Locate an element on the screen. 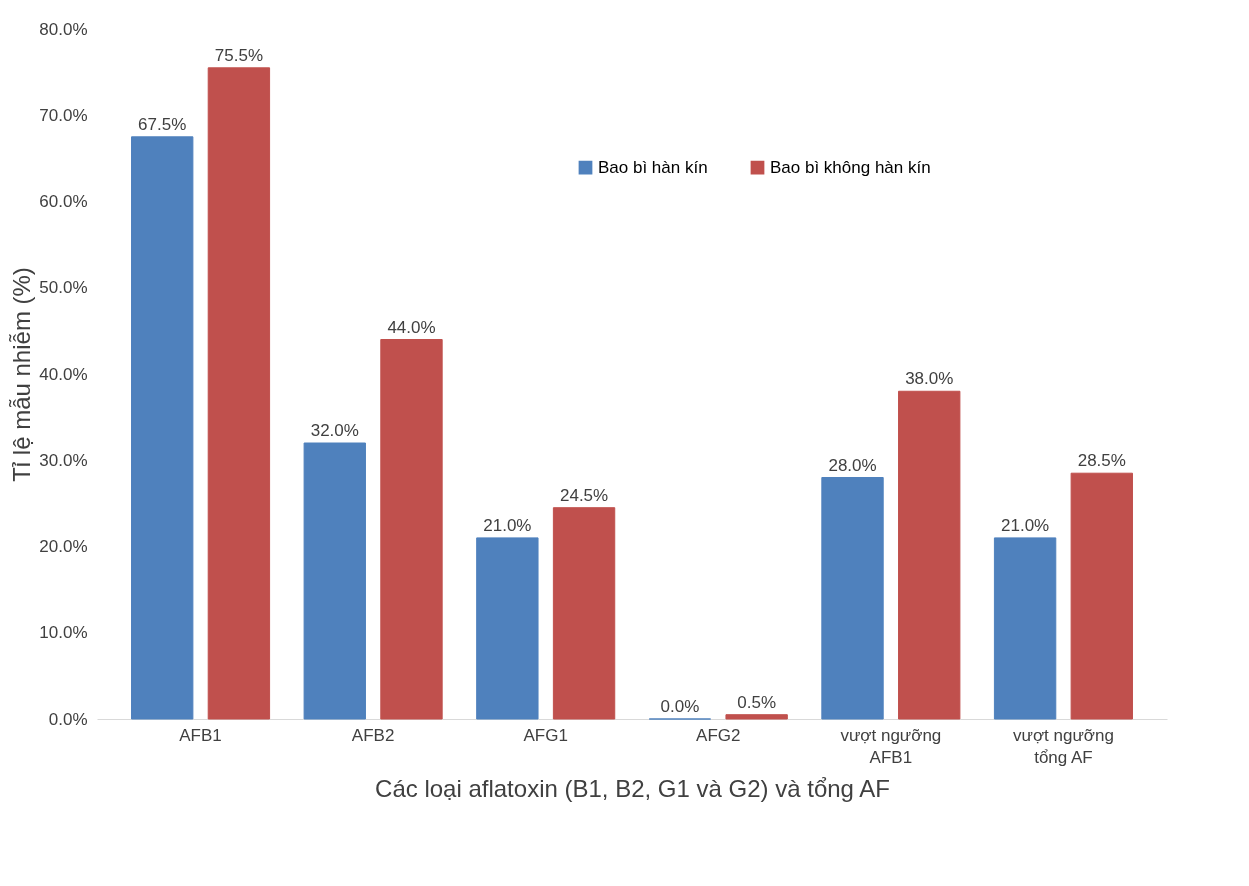  y-tick-label: 60.0% is located at coordinates (63, 201).